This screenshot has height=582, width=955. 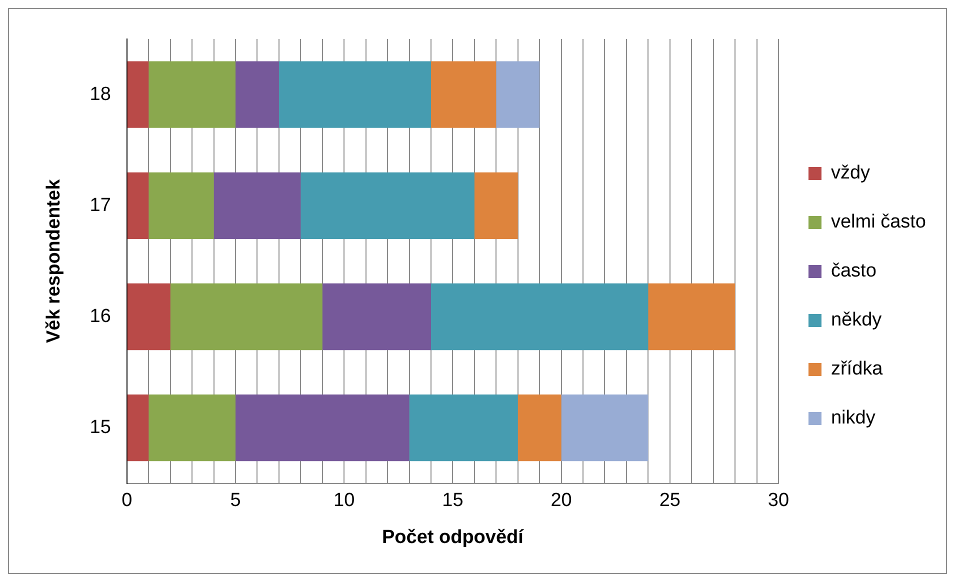 I want to click on x-tick-label: 20, so click(x=561, y=501).